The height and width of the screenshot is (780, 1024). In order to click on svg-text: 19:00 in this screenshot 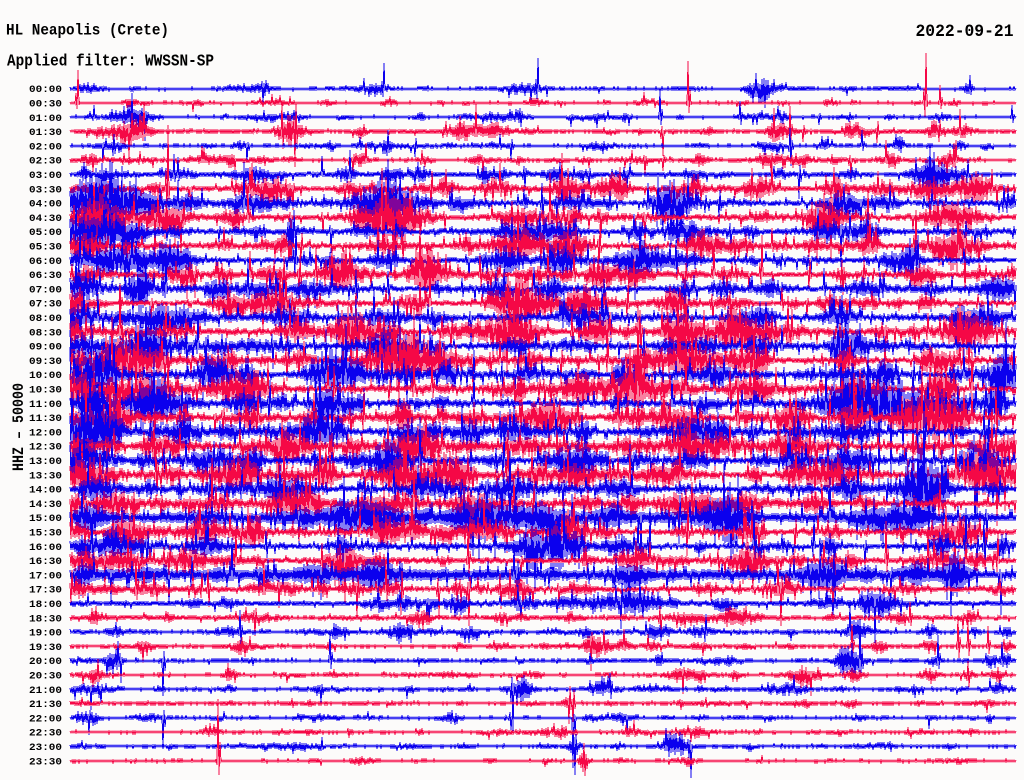, I will do `click(45, 634)`.